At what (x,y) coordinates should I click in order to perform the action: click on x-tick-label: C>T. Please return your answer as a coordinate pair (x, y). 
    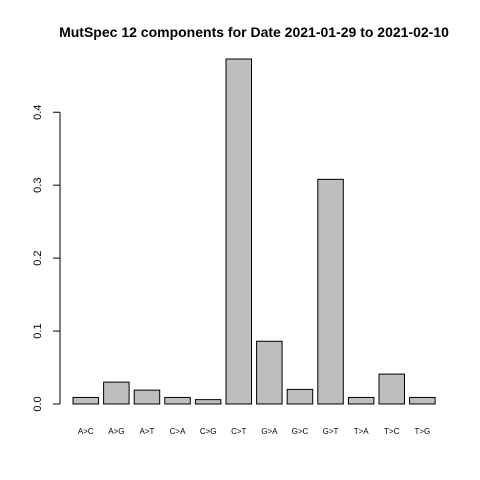
    Looking at the image, I should click on (238, 431).